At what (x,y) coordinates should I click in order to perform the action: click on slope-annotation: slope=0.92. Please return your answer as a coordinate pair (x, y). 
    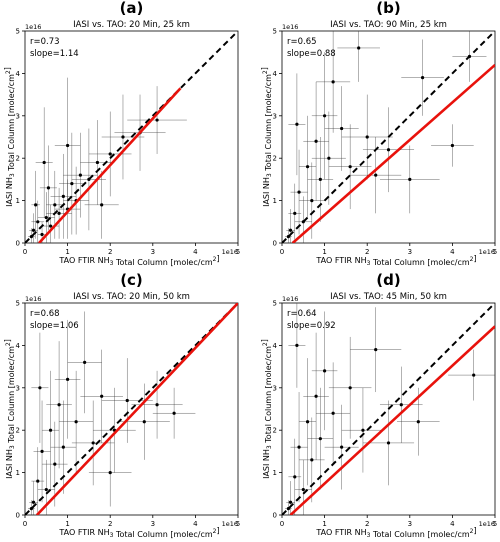
    Looking at the image, I should click on (311, 326).